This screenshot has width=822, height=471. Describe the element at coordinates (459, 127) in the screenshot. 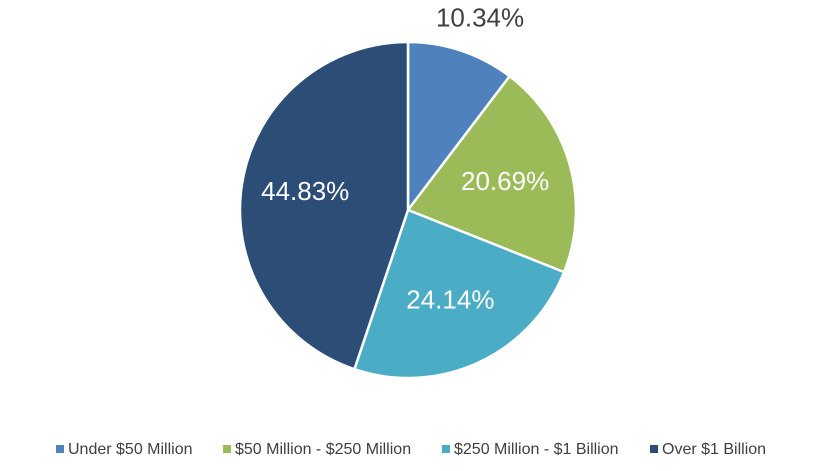

I see `pie-slice-under-50-million` at that location.